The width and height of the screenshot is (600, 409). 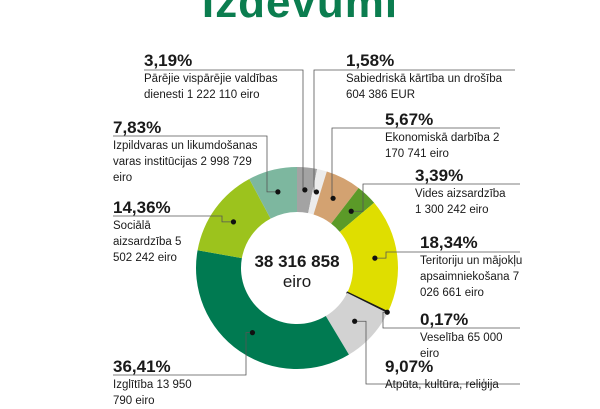 What do you see at coordinates (300, 13) in the screenshot?
I see `page-title: Izdevumi` at bounding box center [300, 13].